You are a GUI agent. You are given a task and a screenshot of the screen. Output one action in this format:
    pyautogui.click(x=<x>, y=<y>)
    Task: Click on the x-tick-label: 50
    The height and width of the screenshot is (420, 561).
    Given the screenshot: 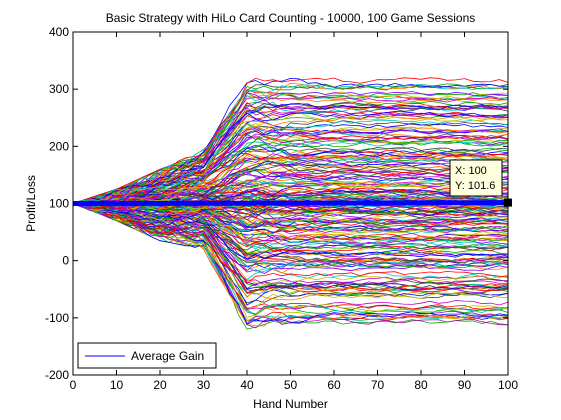 What is the action you would take?
    pyautogui.click(x=291, y=385)
    